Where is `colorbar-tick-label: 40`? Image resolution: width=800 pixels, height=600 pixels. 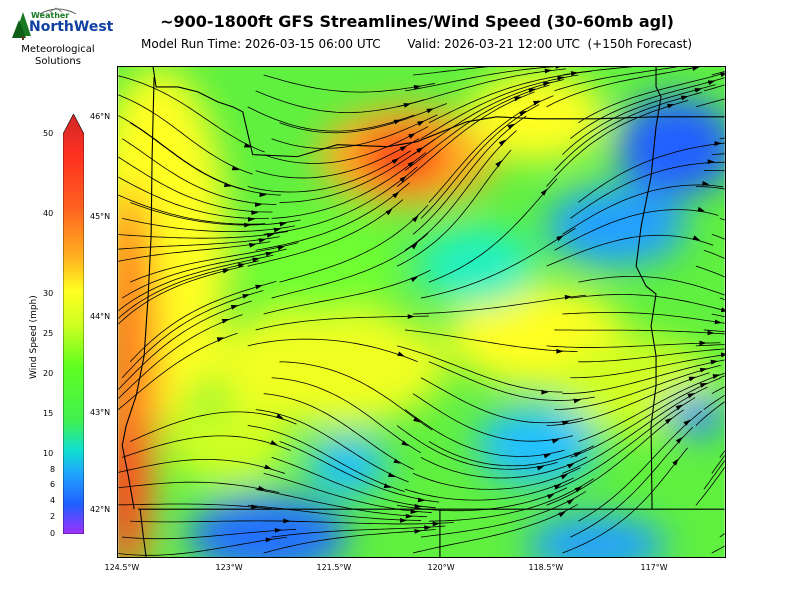 colorbar-tick-label: 40 is located at coordinates (48, 213).